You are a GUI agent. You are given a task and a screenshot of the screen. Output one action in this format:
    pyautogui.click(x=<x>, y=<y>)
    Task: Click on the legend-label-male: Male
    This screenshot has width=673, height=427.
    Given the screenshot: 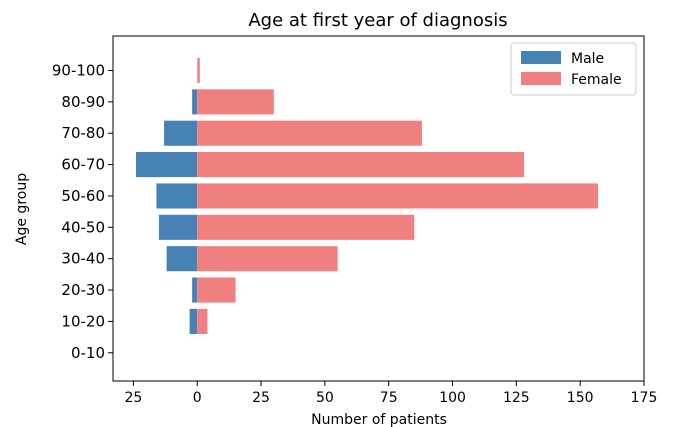 What is the action you would take?
    pyautogui.click(x=587, y=59)
    